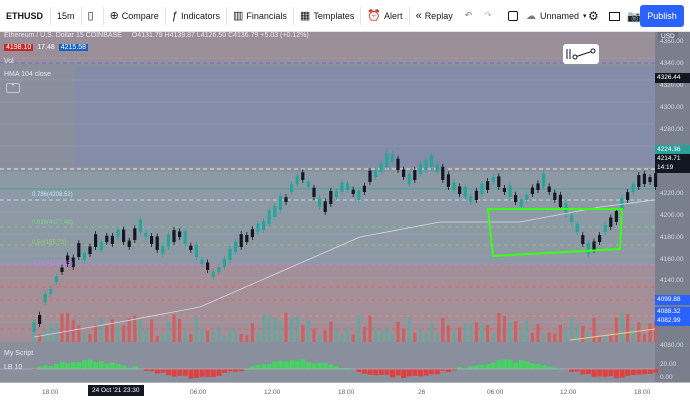  Describe the element at coordinates (25, 15) in the screenshot. I see `symbol-search-button: ETHUSD` at that location.